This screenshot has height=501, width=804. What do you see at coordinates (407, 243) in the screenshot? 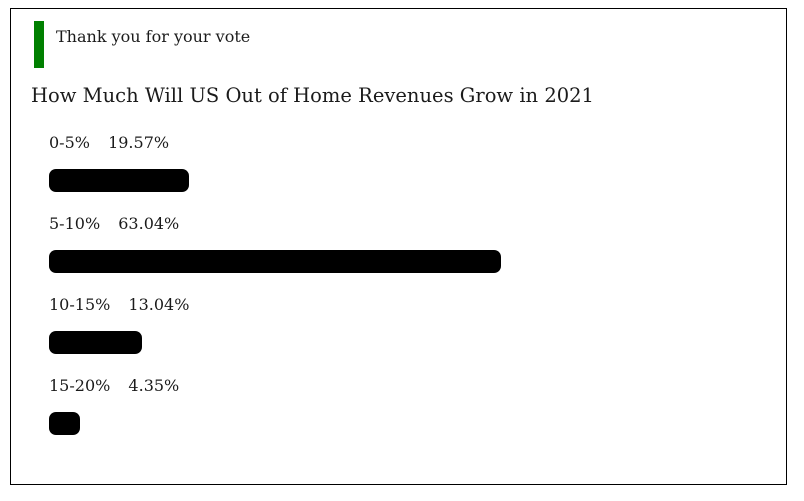
I see `poll-result-row: 5-10% 63.04%` at bounding box center [407, 243].